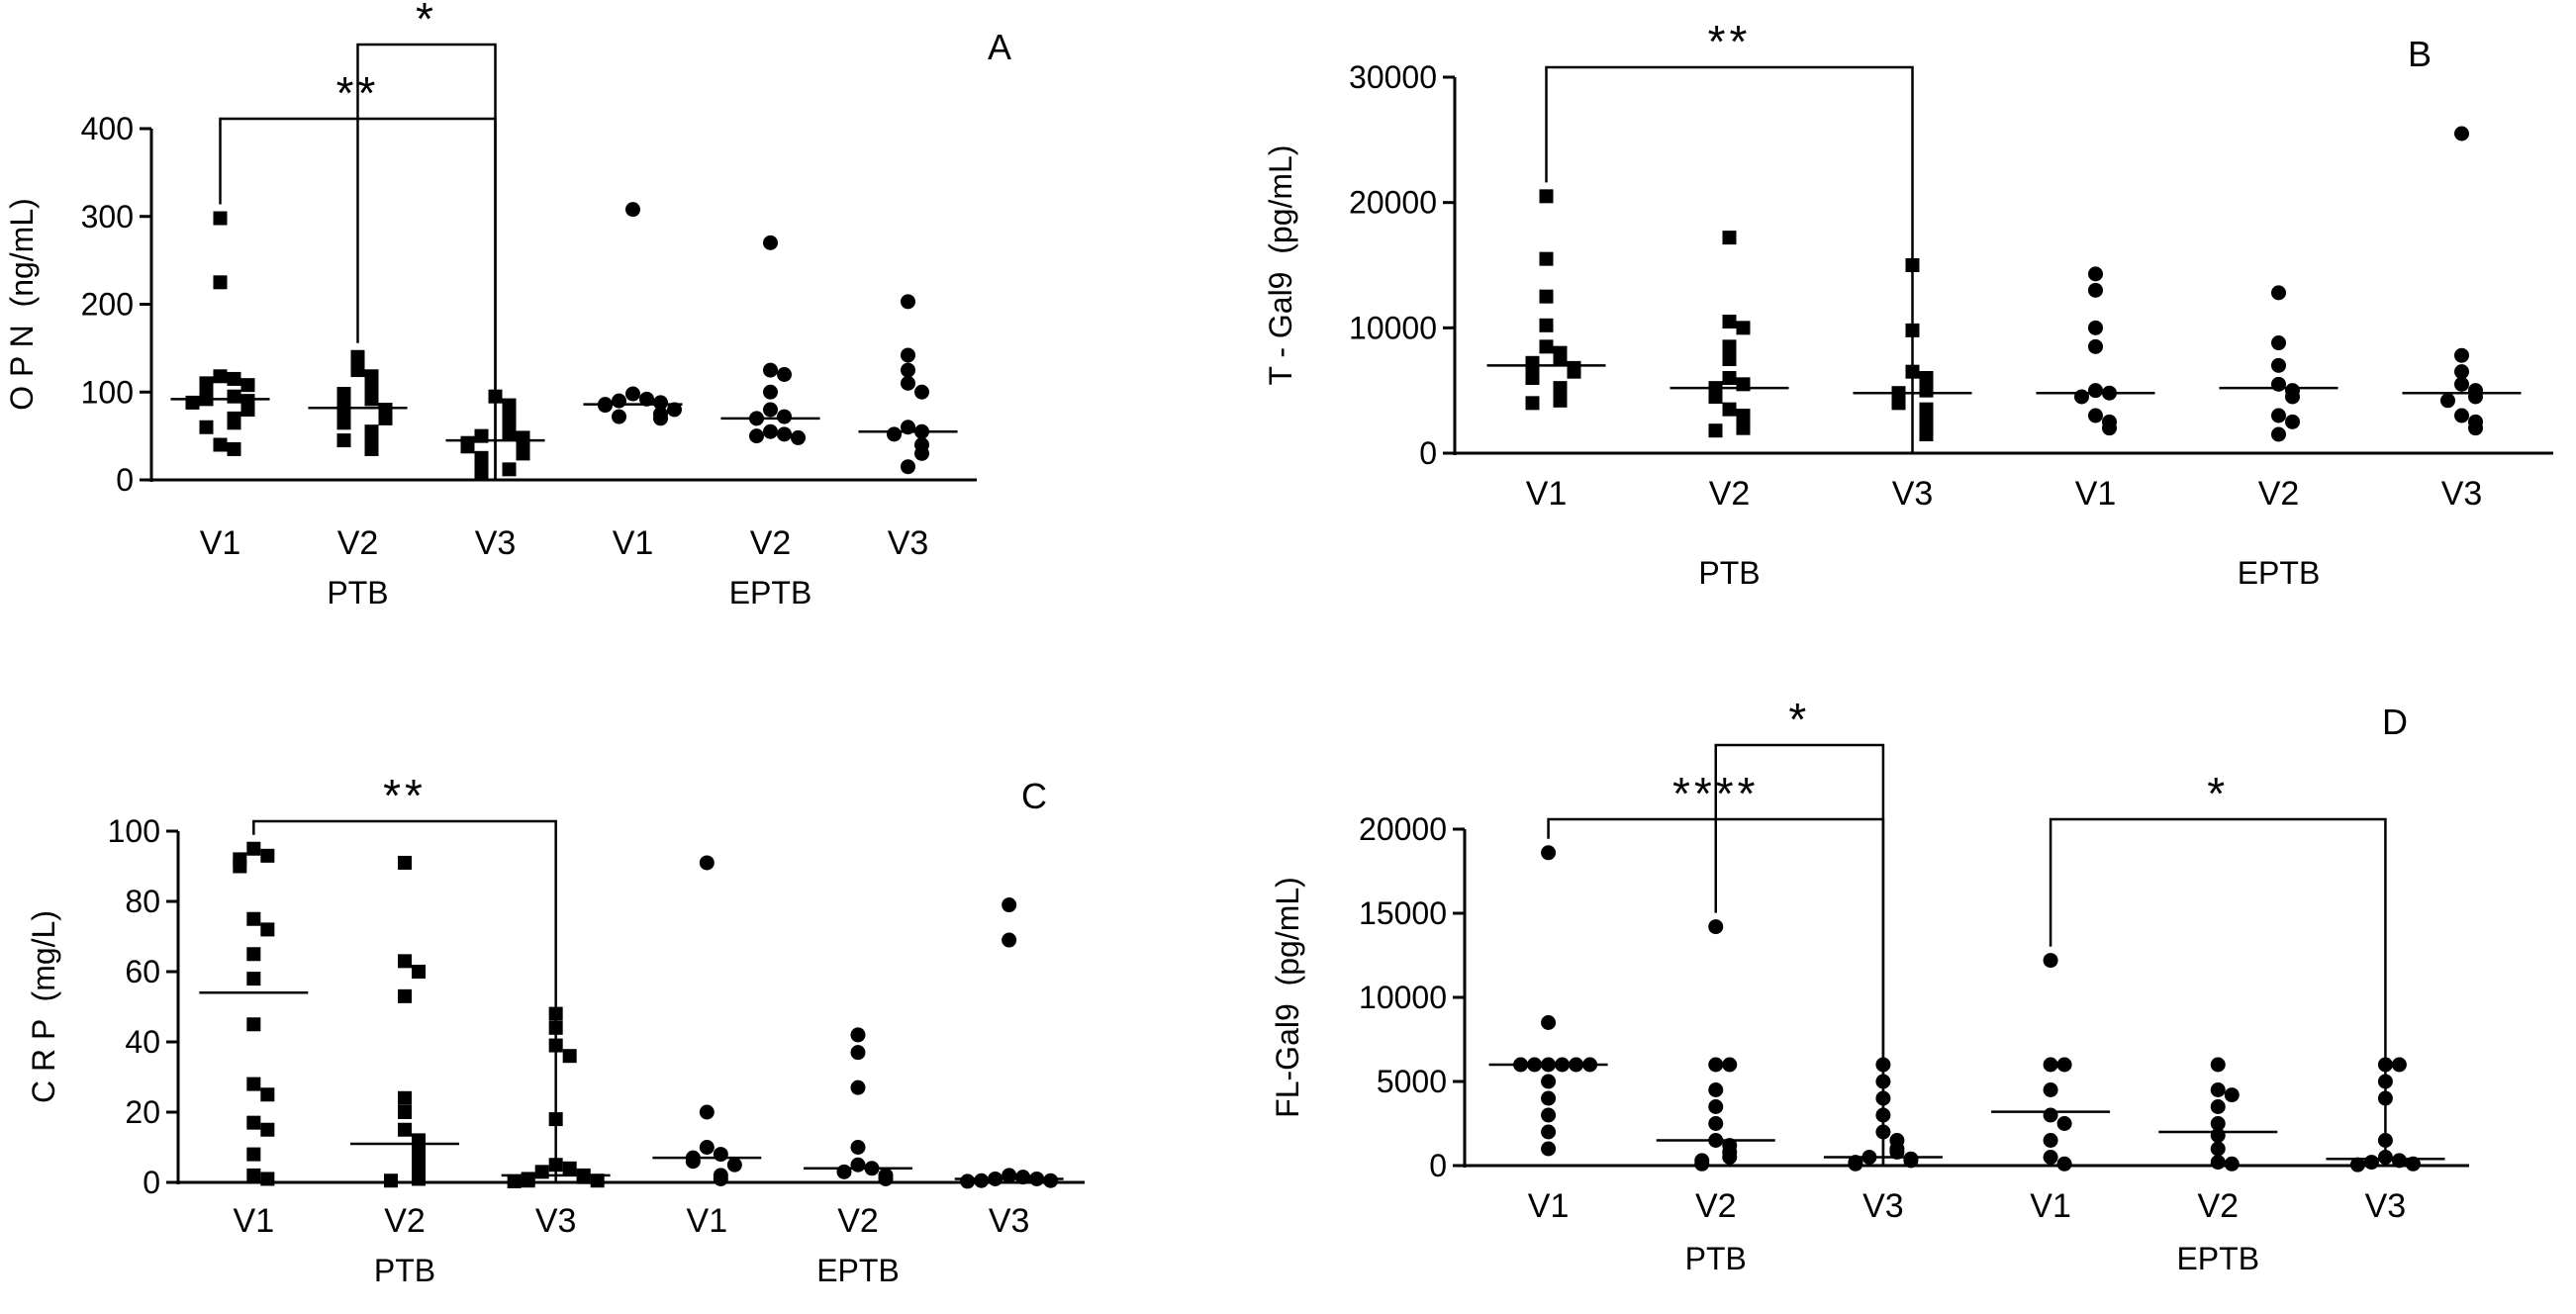 This screenshot has height=1314, width=2576. What do you see at coordinates (1730, 41) in the screenshot?
I see `significance-stars: **` at bounding box center [1730, 41].